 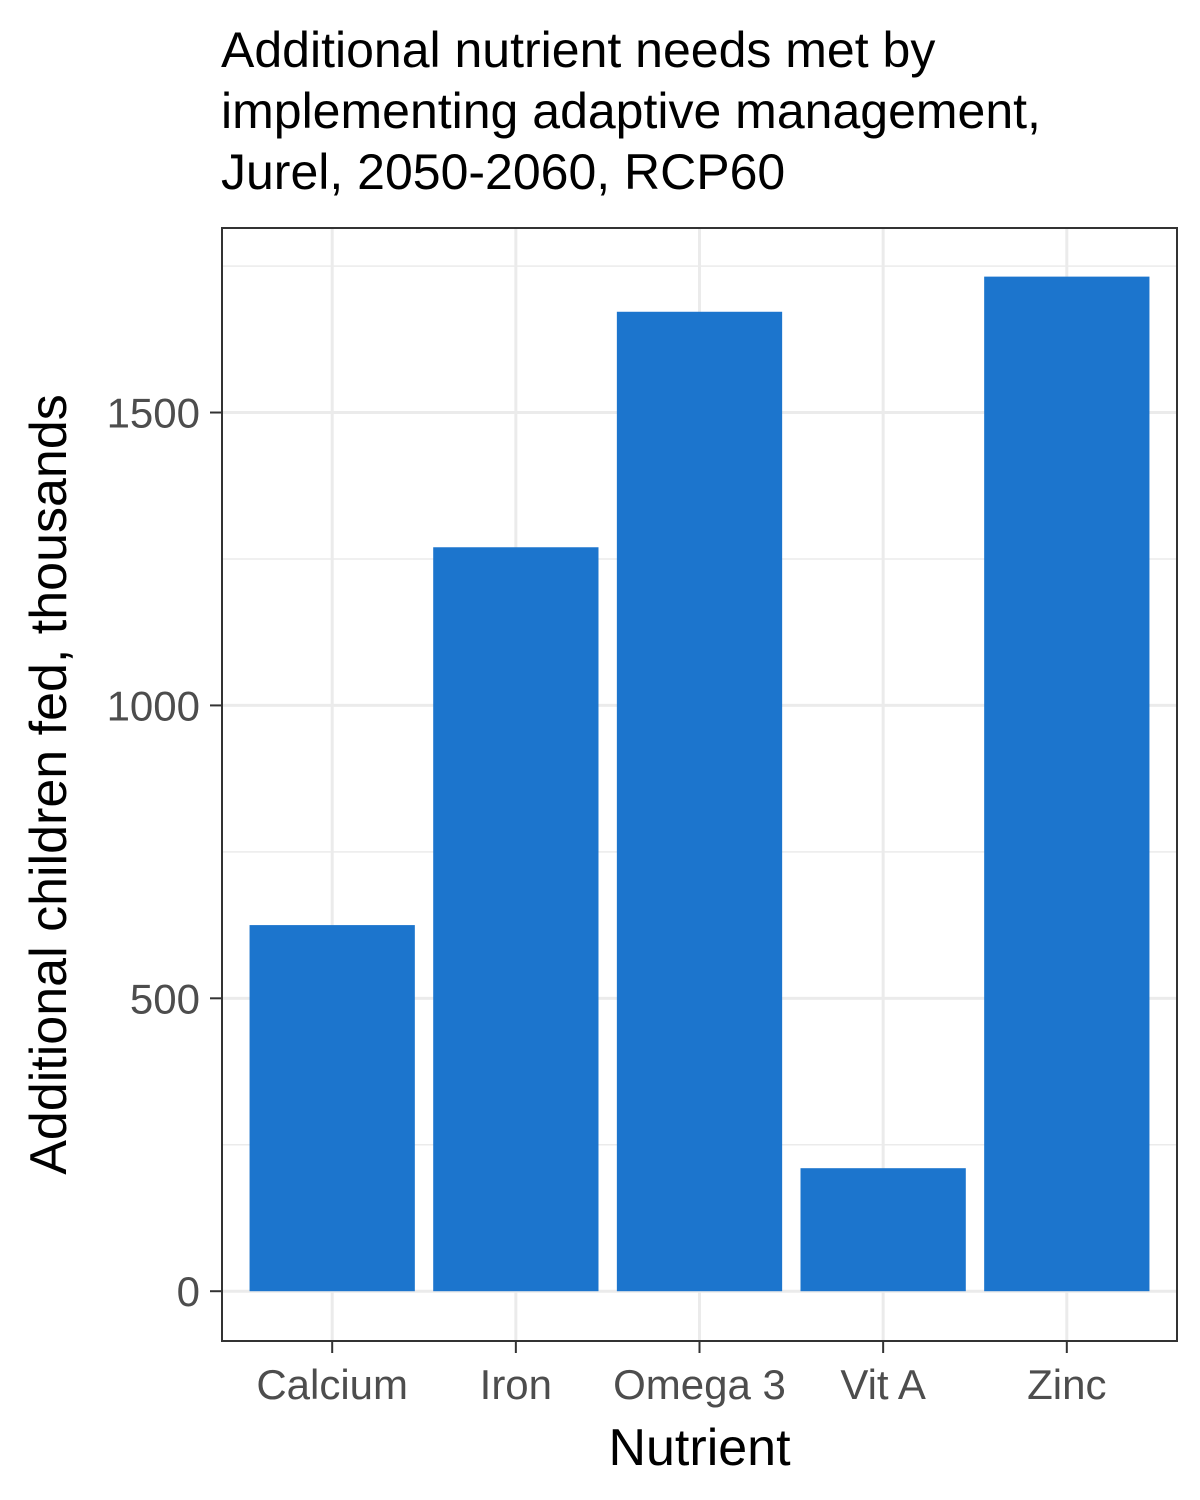 What do you see at coordinates (578, 50) in the screenshot?
I see `chart-title-line-1: Additional nutrient needs met by` at bounding box center [578, 50].